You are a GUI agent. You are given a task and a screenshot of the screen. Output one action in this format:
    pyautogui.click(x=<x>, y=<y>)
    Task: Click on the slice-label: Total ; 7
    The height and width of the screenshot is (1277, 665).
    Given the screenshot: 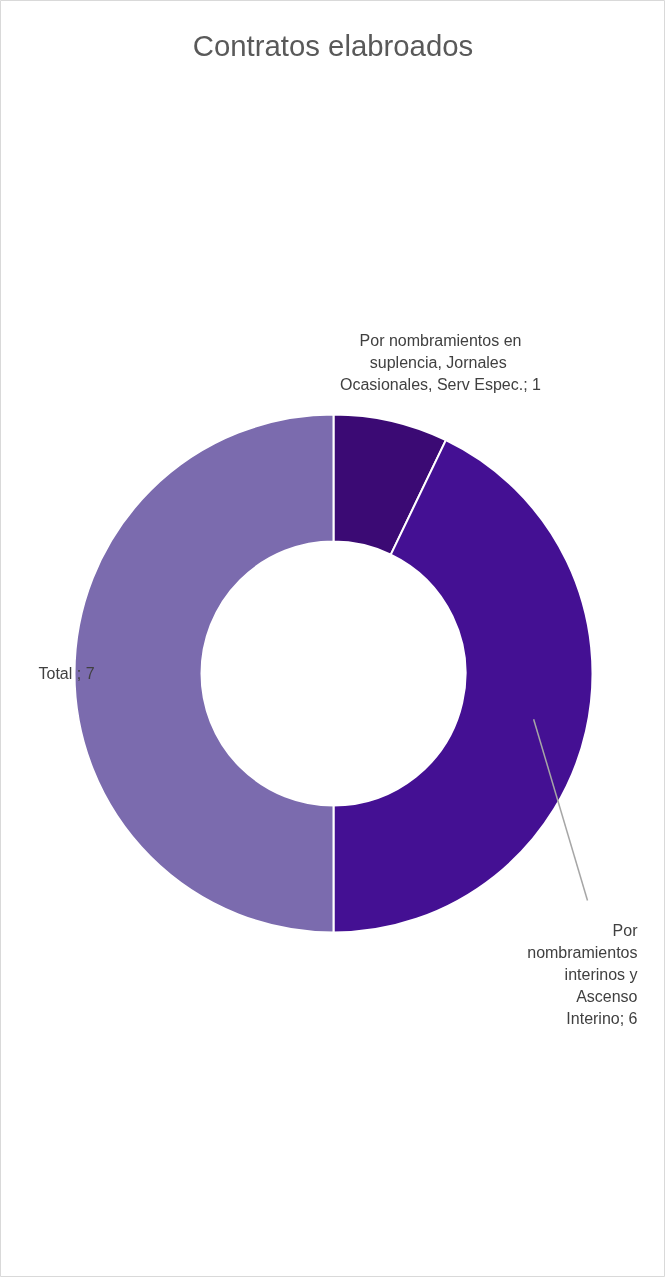 What is the action you would take?
    pyautogui.click(x=66, y=673)
    